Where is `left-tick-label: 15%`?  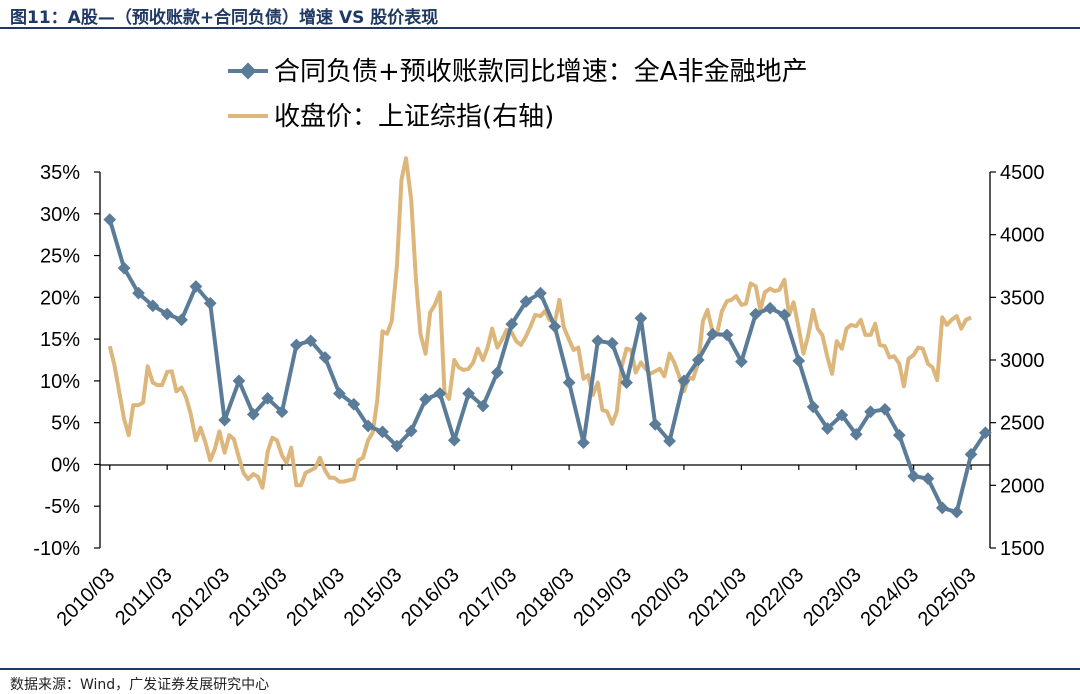 left-tick-label: 15% is located at coordinates (60, 340).